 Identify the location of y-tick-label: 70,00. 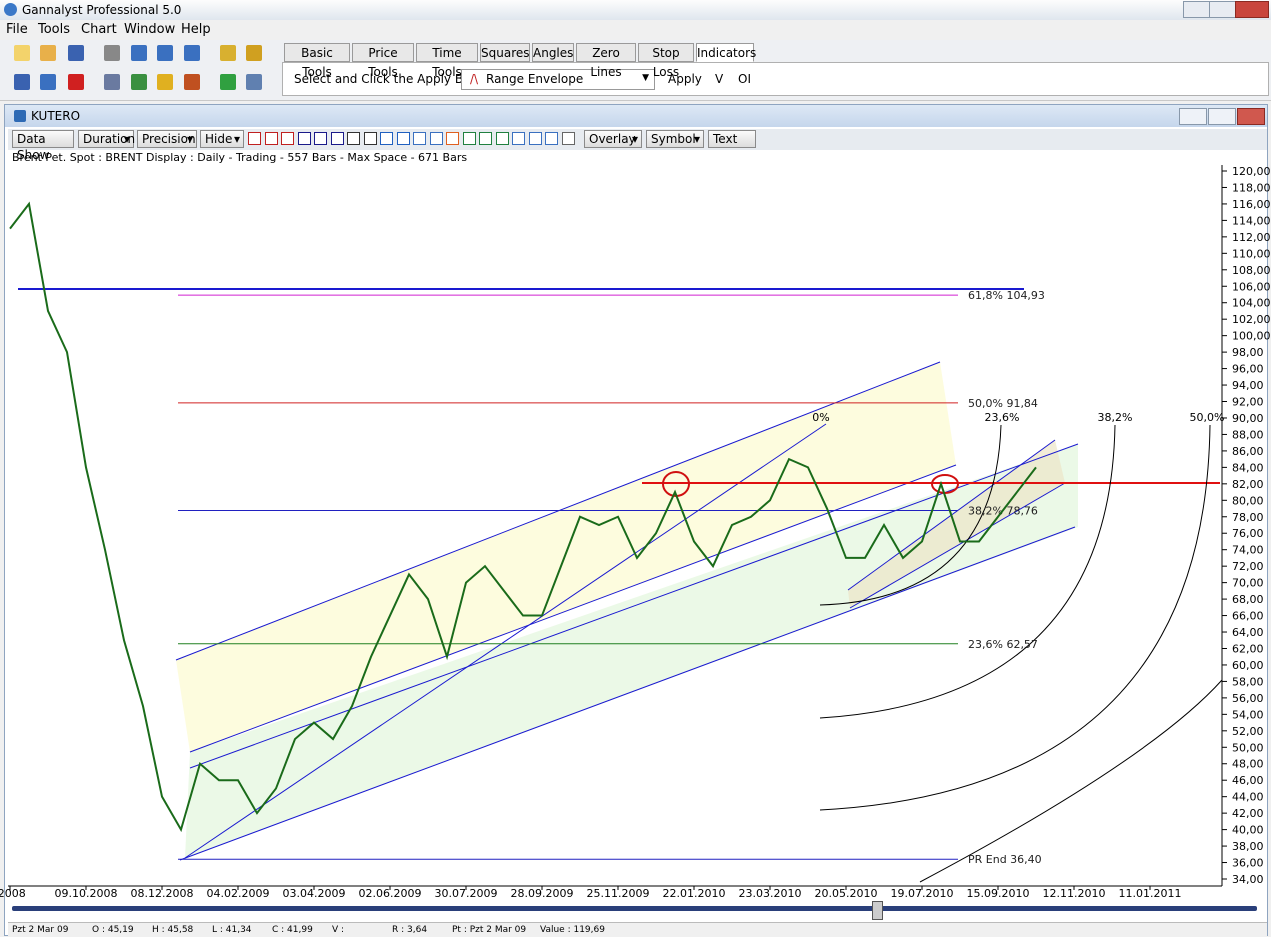
(1248, 583).